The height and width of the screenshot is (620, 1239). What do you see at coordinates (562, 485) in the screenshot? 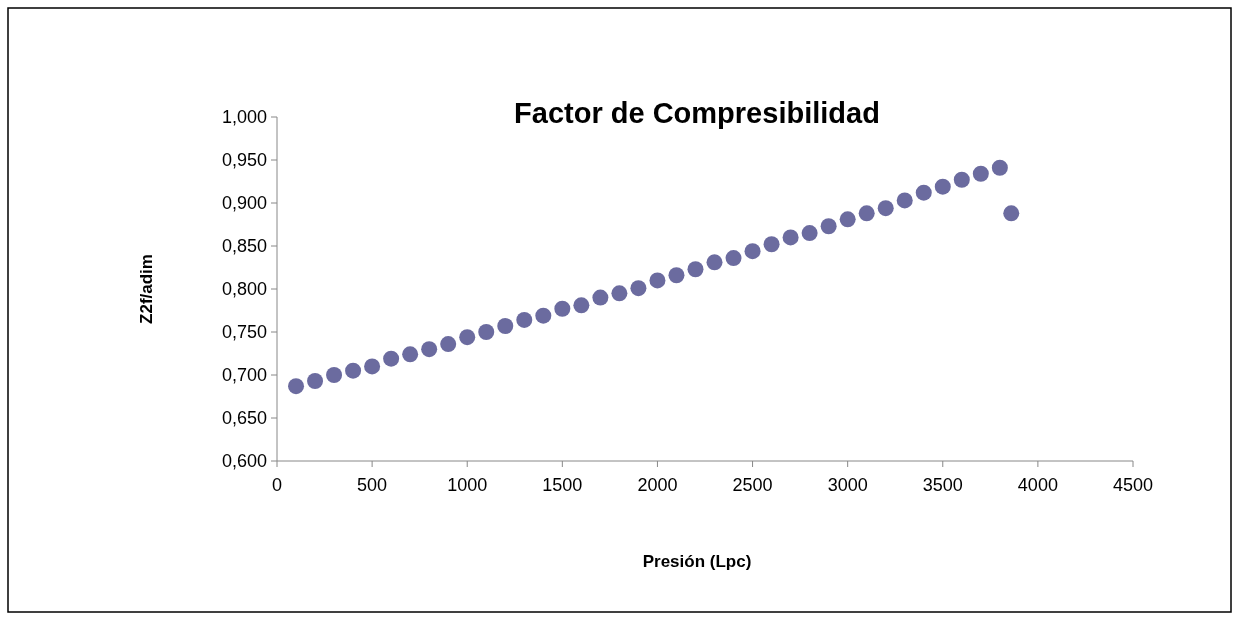
I see `x-tick-label: 1500` at bounding box center [562, 485].